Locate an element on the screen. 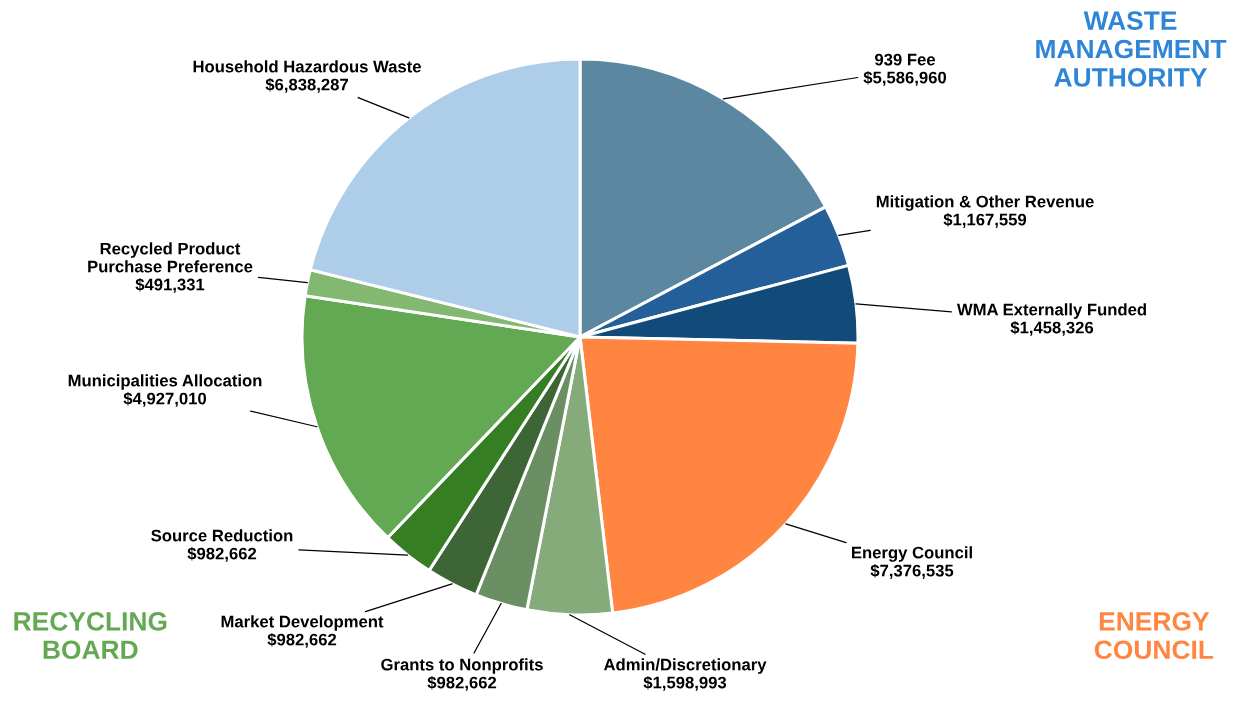  data-label: $1,598,993 is located at coordinates (685, 683).